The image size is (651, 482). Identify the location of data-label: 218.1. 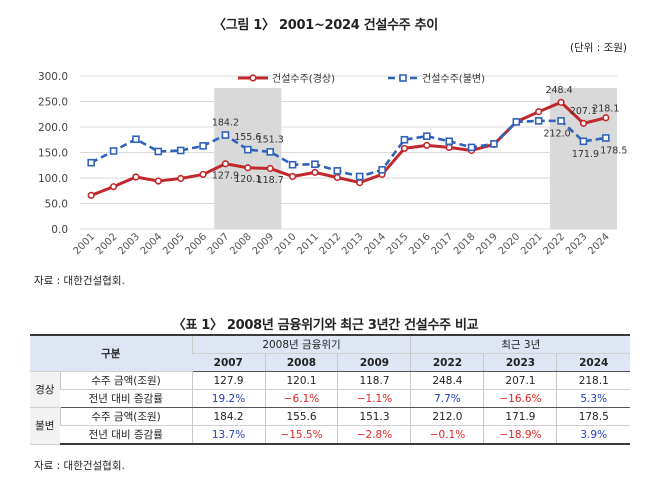
(605, 108).